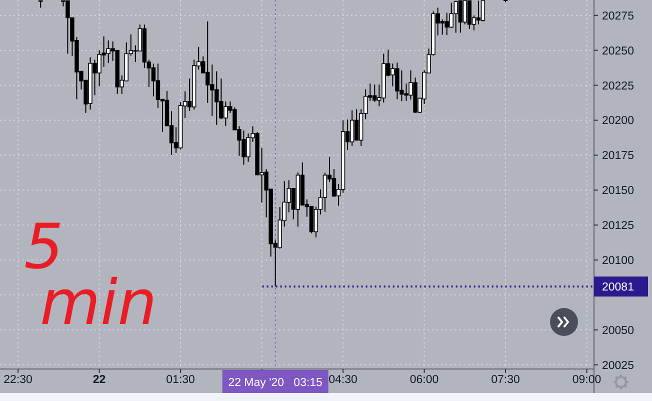  What do you see at coordinates (618, 16) in the screenshot?
I see `y-tick-label: 20275` at bounding box center [618, 16].